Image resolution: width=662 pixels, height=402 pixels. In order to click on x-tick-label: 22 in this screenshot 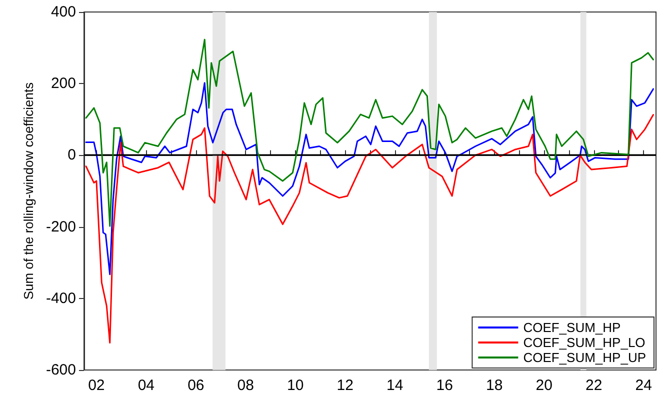, I will do `click(593, 385)`.